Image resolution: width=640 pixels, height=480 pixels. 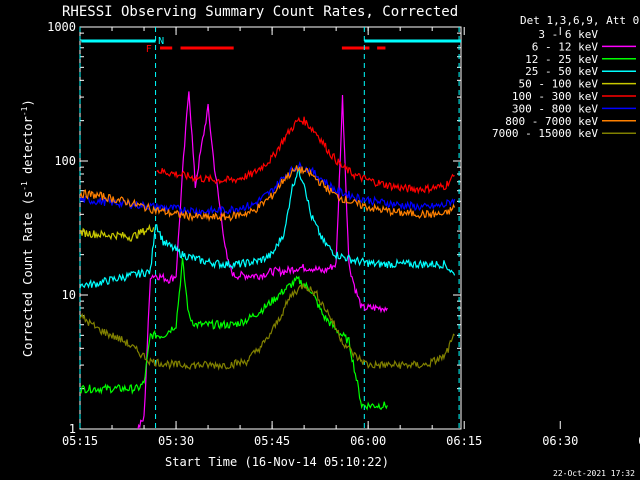 What do you see at coordinates (61, 27) in the screenshot?
I see `y-tick-label: 1000` at bounding box center [61, 27].